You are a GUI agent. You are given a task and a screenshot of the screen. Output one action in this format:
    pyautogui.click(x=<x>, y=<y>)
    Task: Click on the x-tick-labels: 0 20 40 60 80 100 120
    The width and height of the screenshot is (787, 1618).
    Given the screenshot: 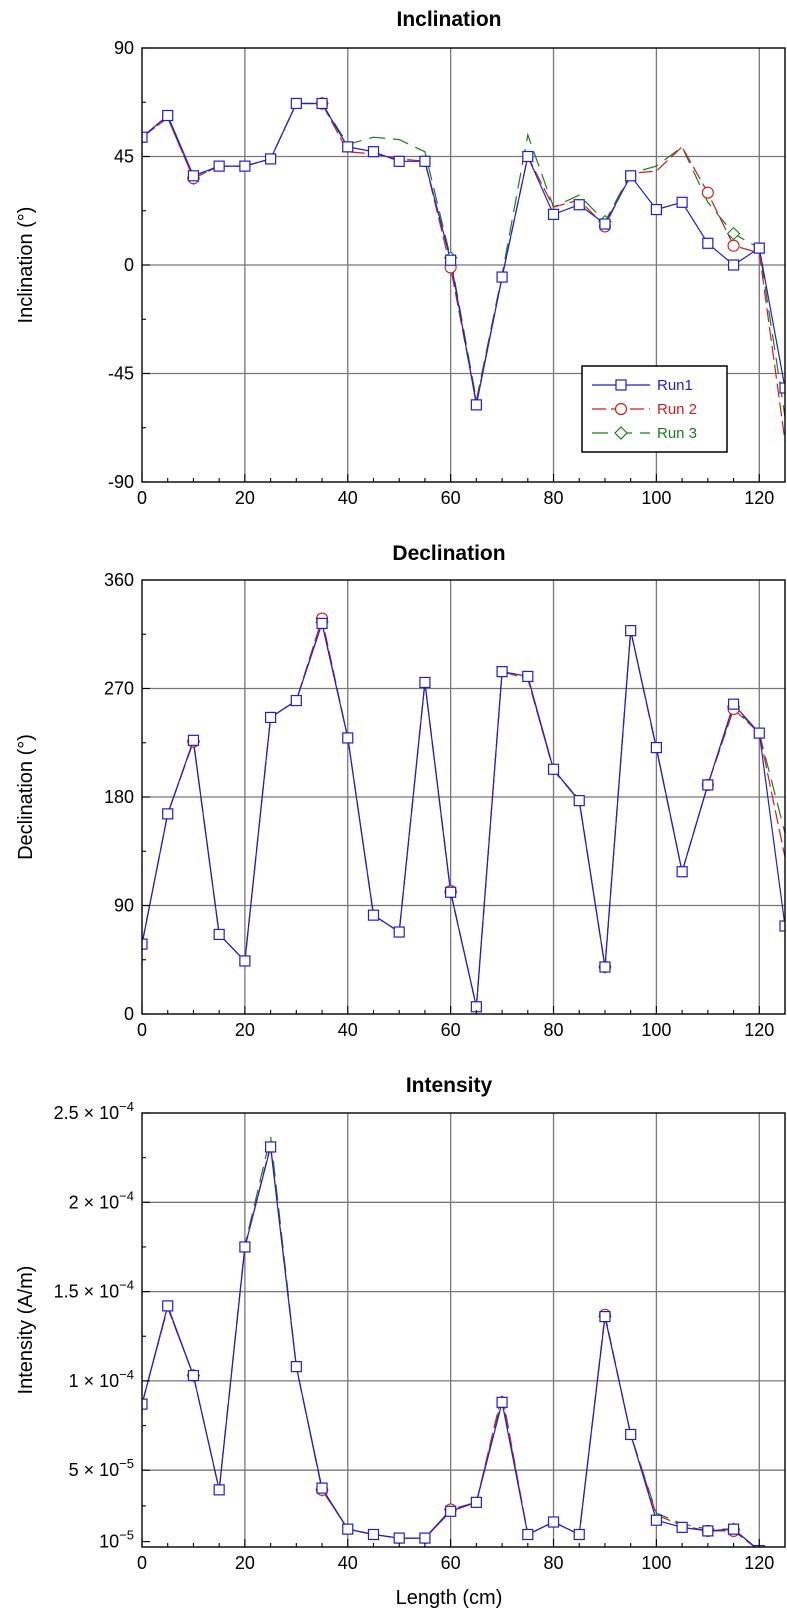 What is the action you would take?
    pyautogui.click(x=455, y=498)
    